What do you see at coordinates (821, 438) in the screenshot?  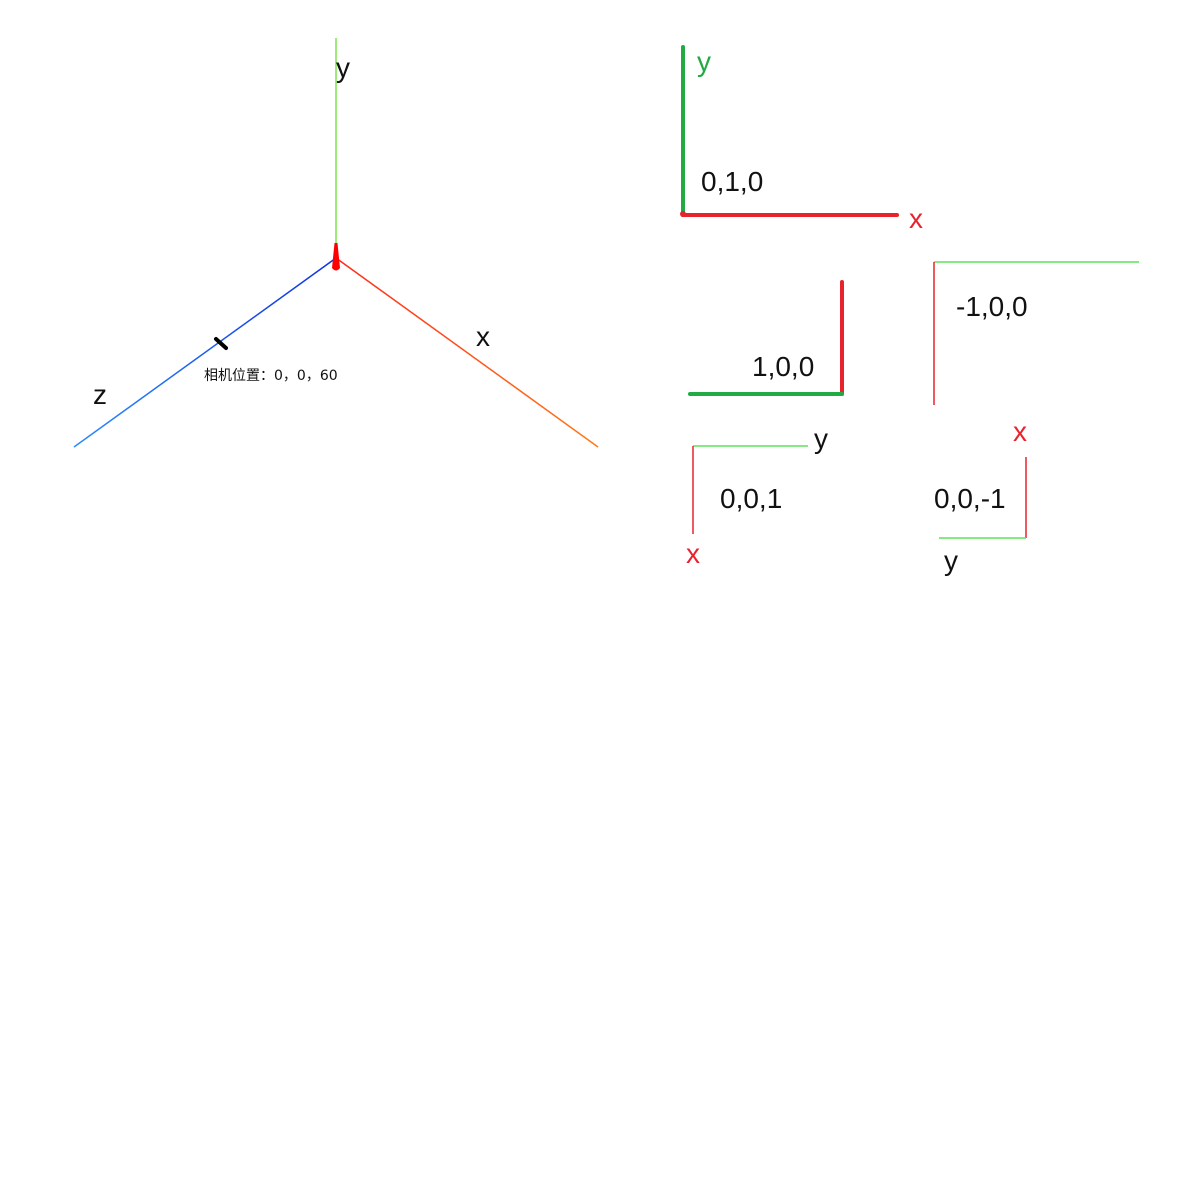 I see `view-pos-z-y-label: y` at bounding box center [821, 438].